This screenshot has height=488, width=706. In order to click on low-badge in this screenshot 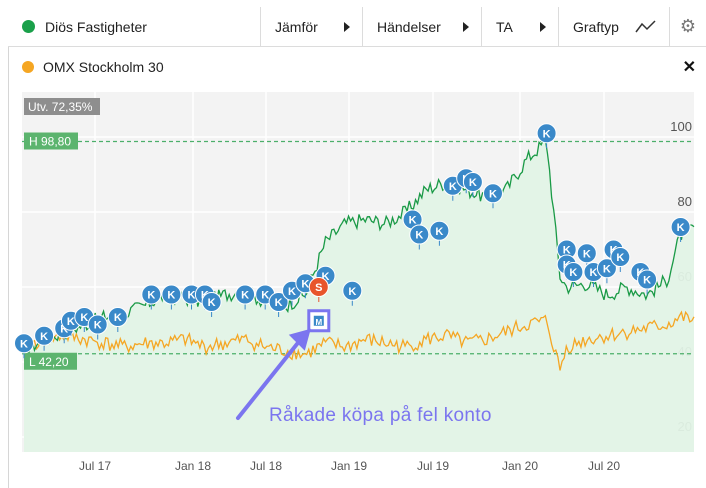, I will do `click(50, 361)`.